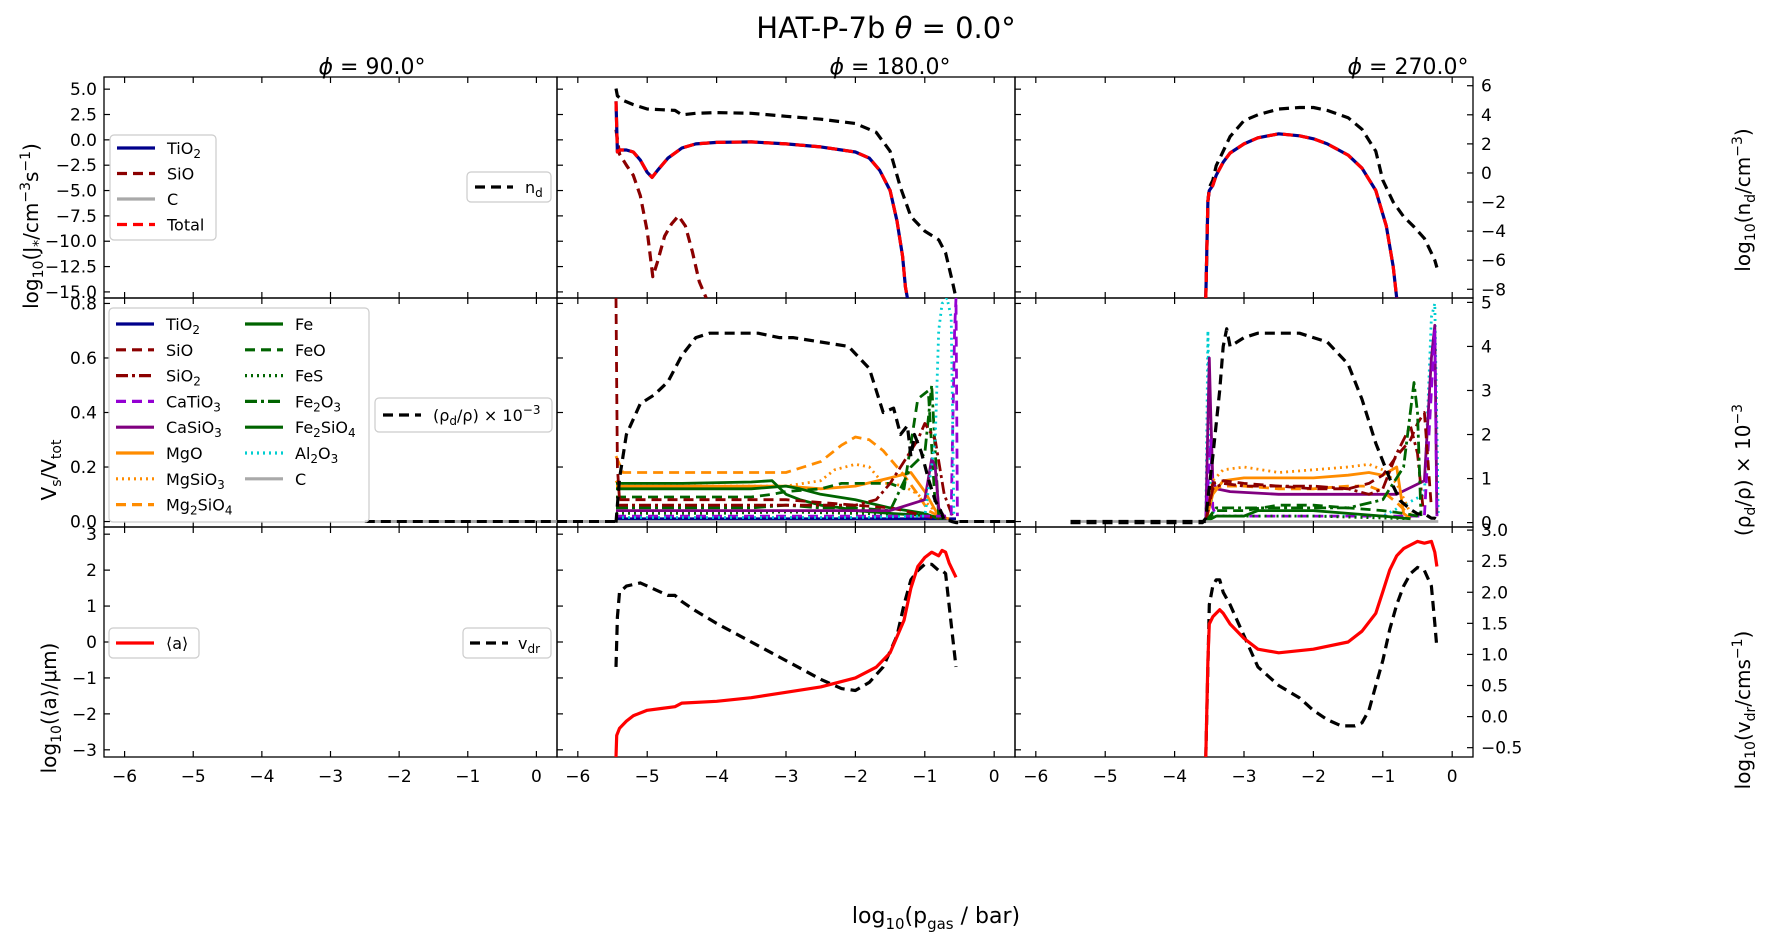 This screenshot has height=942, width=1773. What do you see at coordinates (84, 715) in the screenshot?
I see `y-tick-label-left: −2` at bounding box center [84, 715].